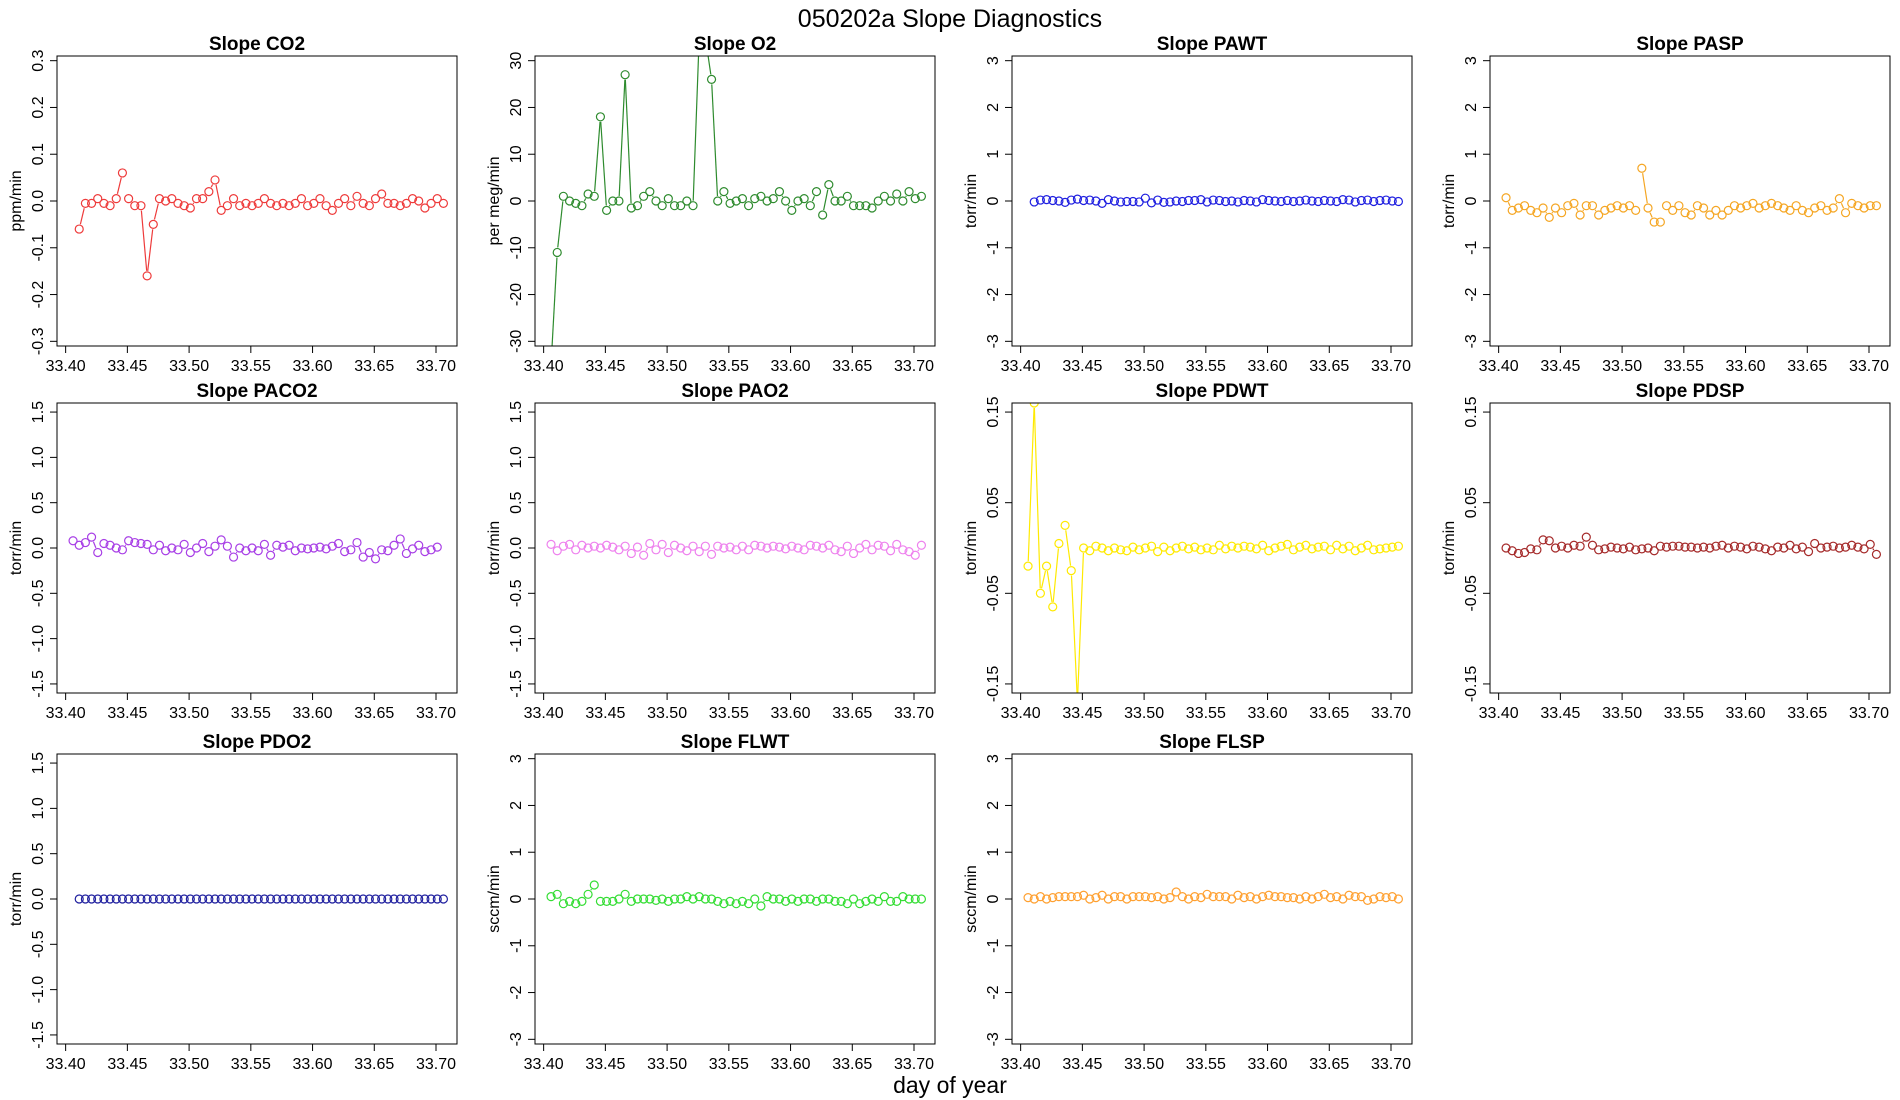 Image resolution: width=1900 pixels, height=1100 pixels. Describe the element at coordinates (16, 200) in the screenshot. I see `y-axis-label: ppm/min` at that location.